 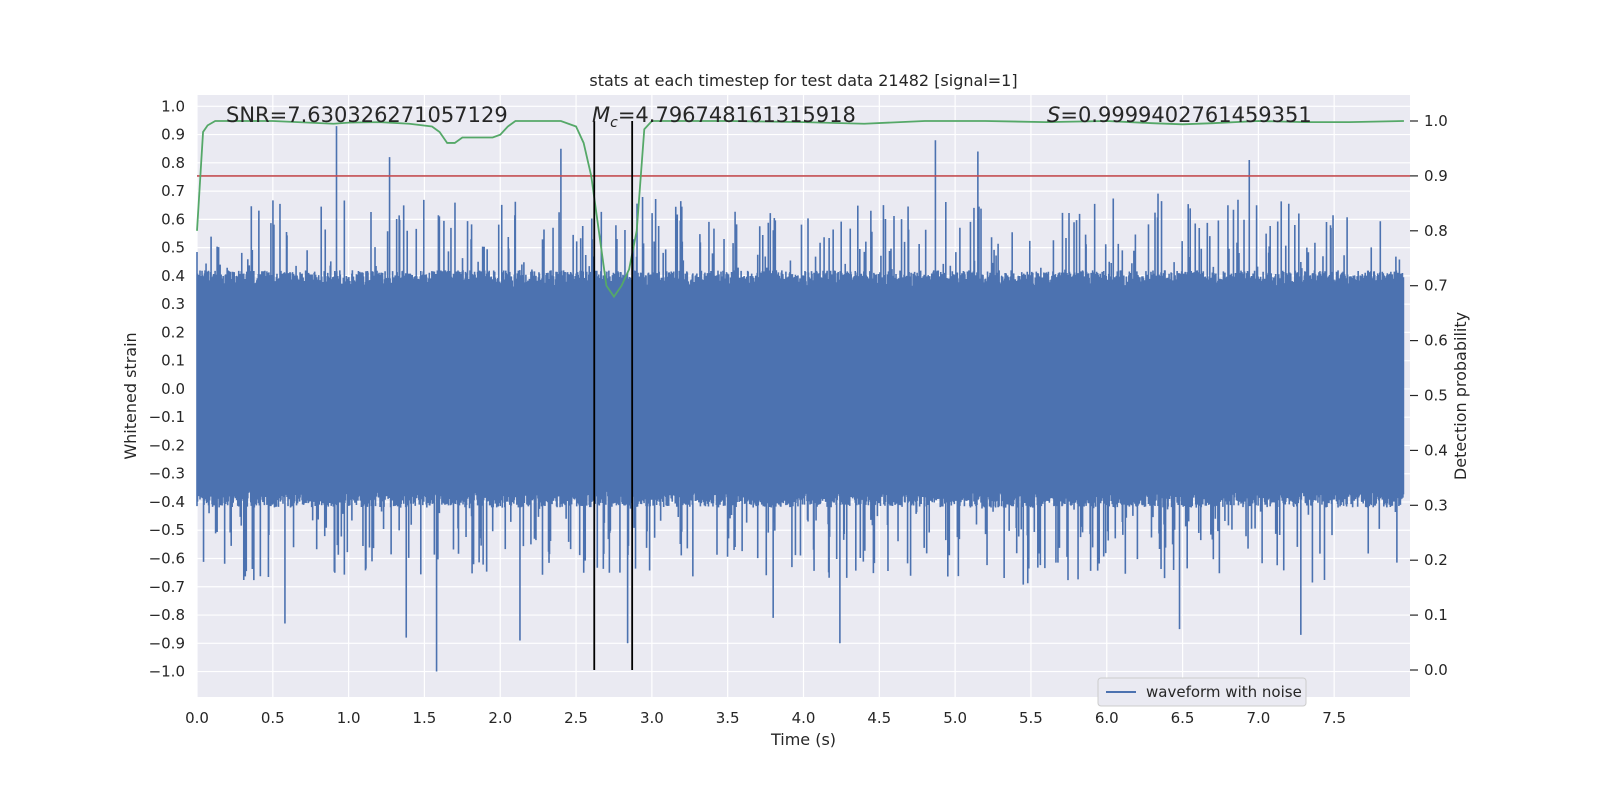 What do you see at coordinates (803, 739) in the screenshot?
I see `x-axis-label: Time (s)` at bounding box center [803, 739].